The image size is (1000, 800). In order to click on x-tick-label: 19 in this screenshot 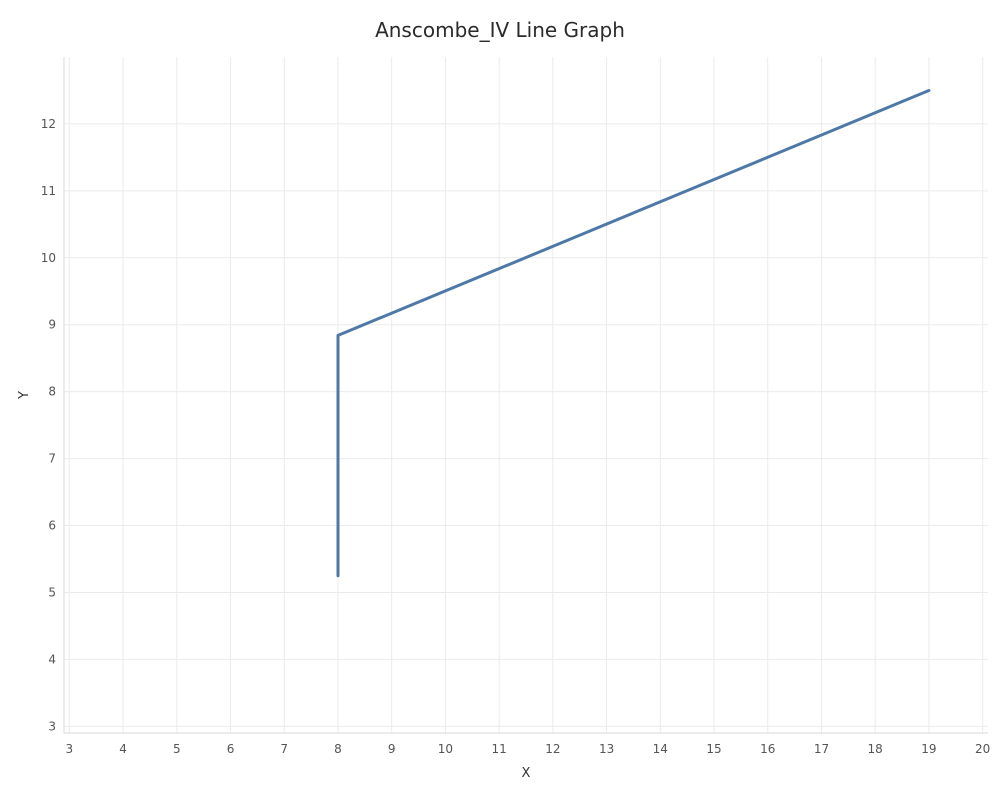, I will do `click(928, 749)`.